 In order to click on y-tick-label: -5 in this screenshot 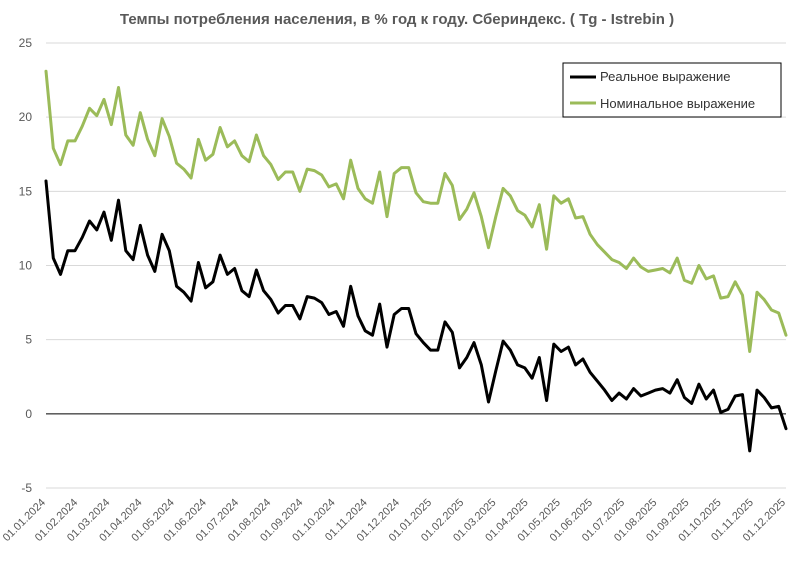, I will do `click(26, 488)`.